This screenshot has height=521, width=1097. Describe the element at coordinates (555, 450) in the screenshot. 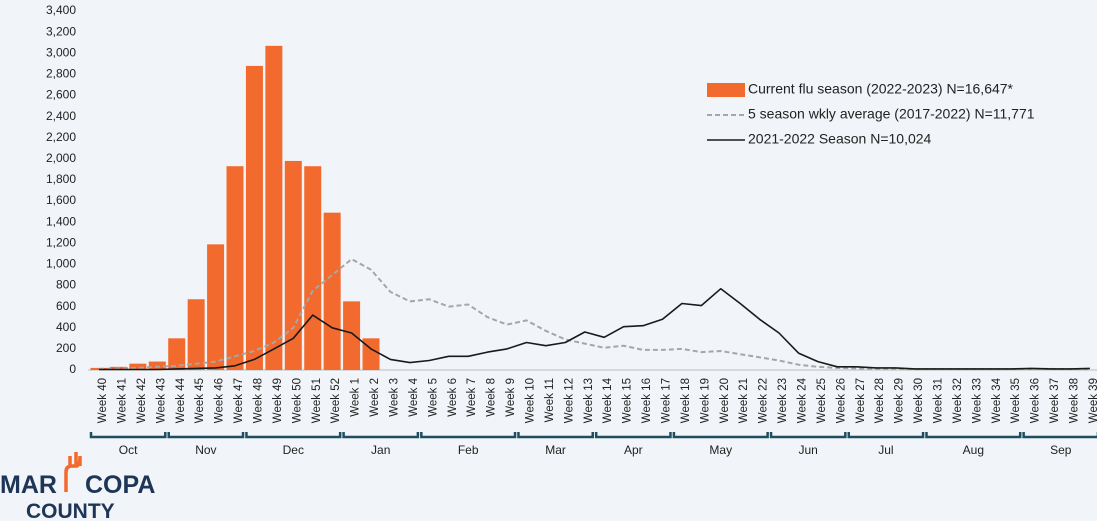

I see `month-label: Mar` at that location.